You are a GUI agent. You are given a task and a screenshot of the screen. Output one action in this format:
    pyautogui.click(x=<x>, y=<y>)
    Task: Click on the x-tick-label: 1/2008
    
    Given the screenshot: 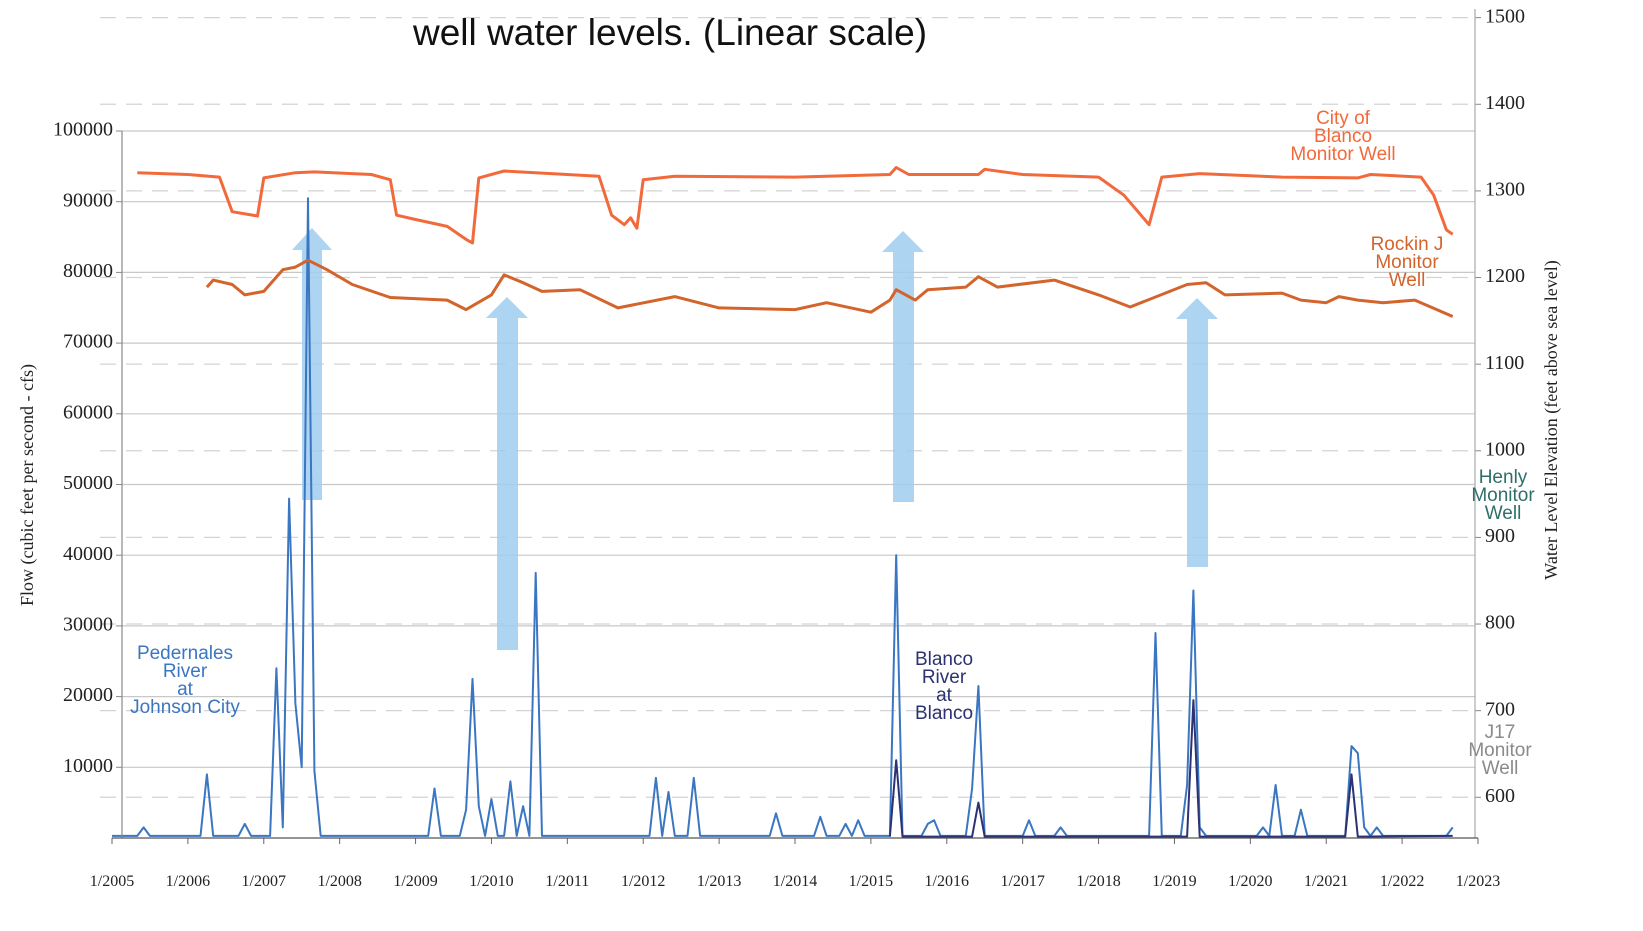 What is the action you would take?
    pyautogui.click(x=339, y=881)
    